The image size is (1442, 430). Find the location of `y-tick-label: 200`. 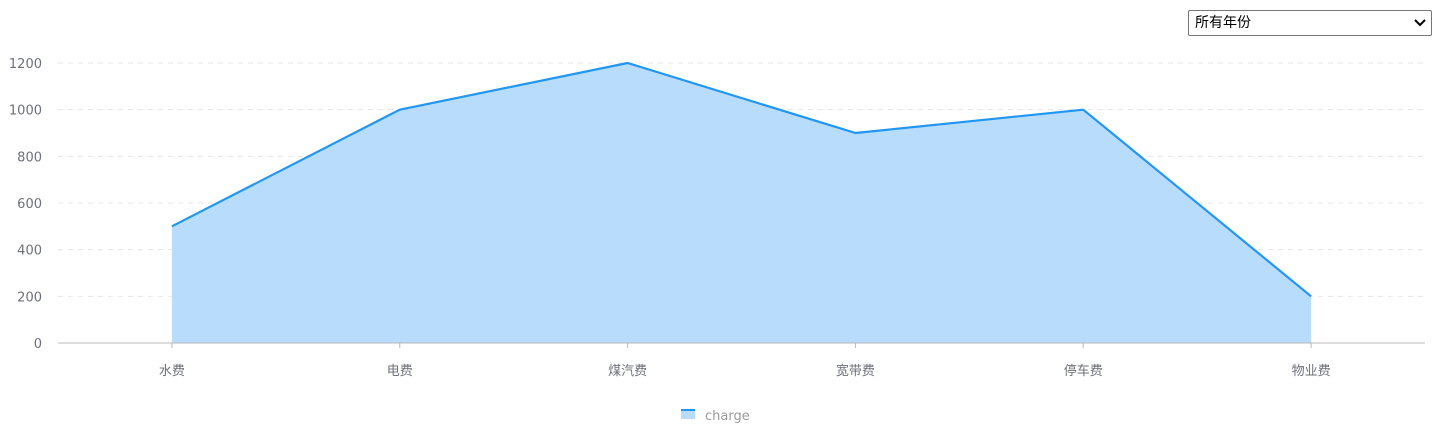

y-tick-label: 200 is located at coordinates (29, 297).